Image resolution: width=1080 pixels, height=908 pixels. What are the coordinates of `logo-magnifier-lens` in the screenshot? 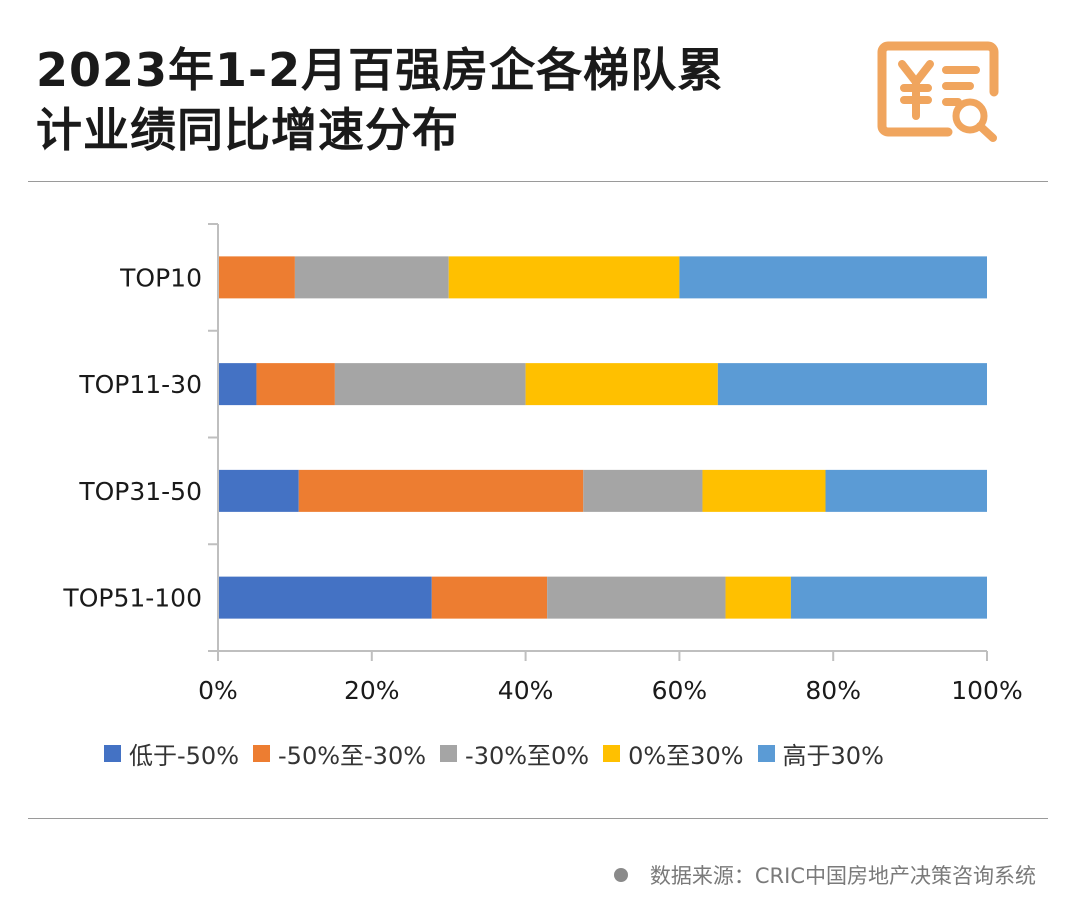 It's located at (970, 116).